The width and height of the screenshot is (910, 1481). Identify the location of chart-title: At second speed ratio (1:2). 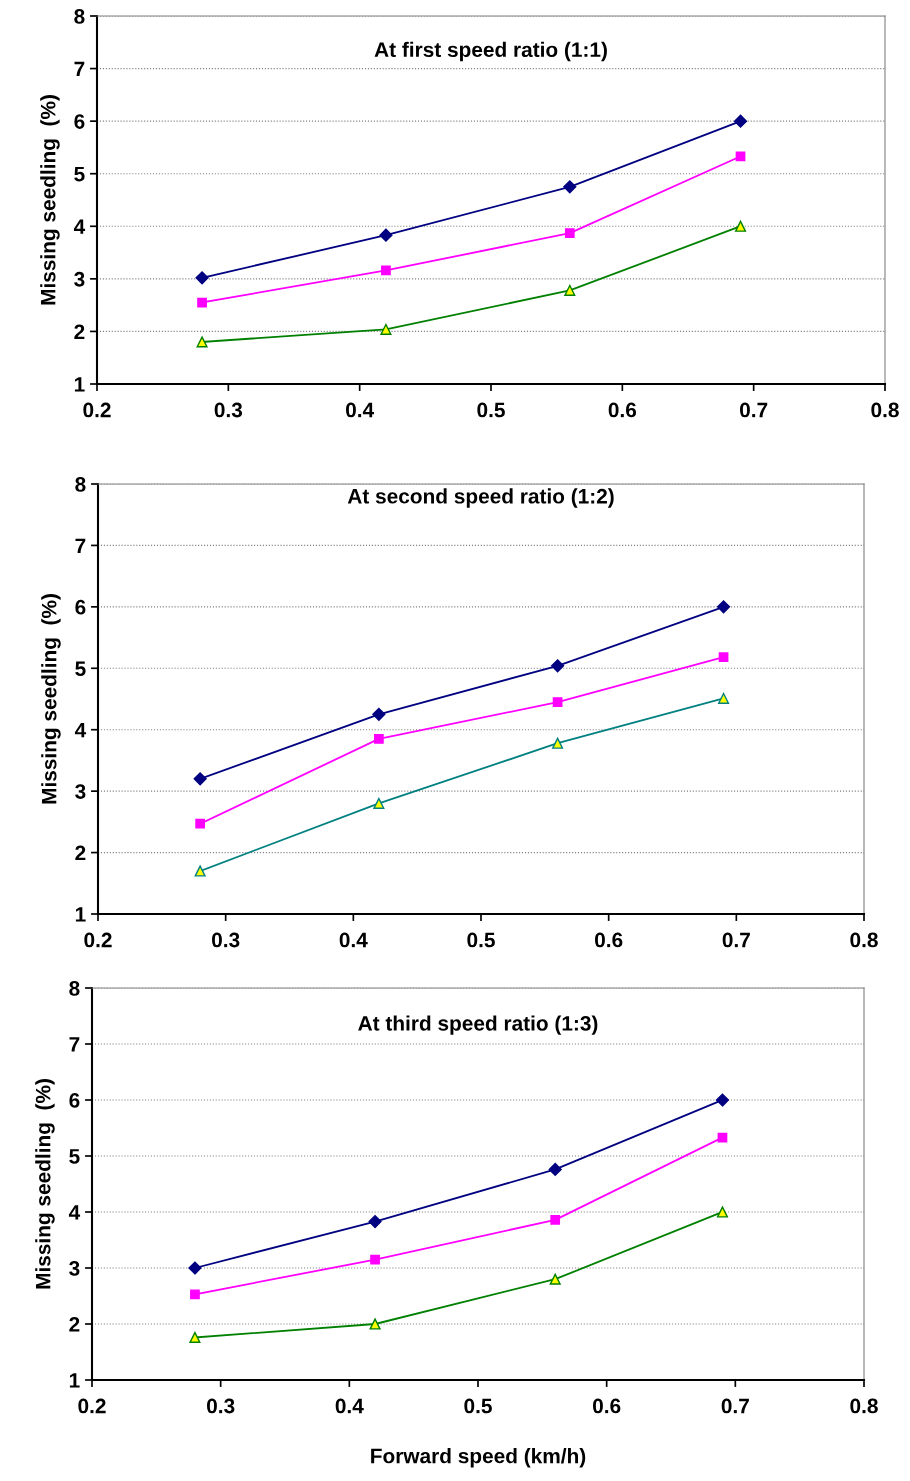
(480, 498).